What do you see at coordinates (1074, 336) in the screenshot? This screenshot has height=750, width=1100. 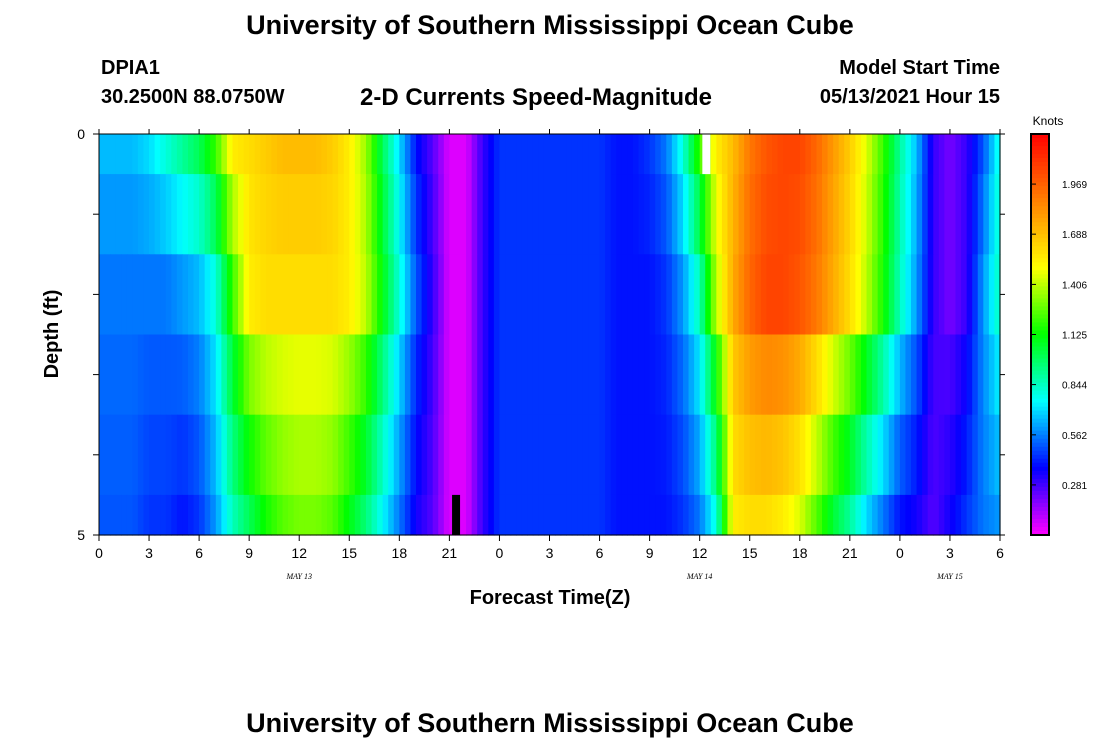 I see `colorbar-tick-label: 1.125` at bounding box center [1074, 336].